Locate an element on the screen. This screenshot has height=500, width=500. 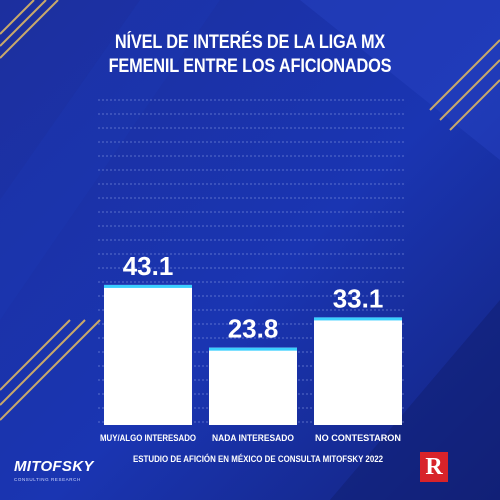
chart-title-line2: FEMENIL ENTRE LOS AFICIONADOS is located at coordinates (250, 66).